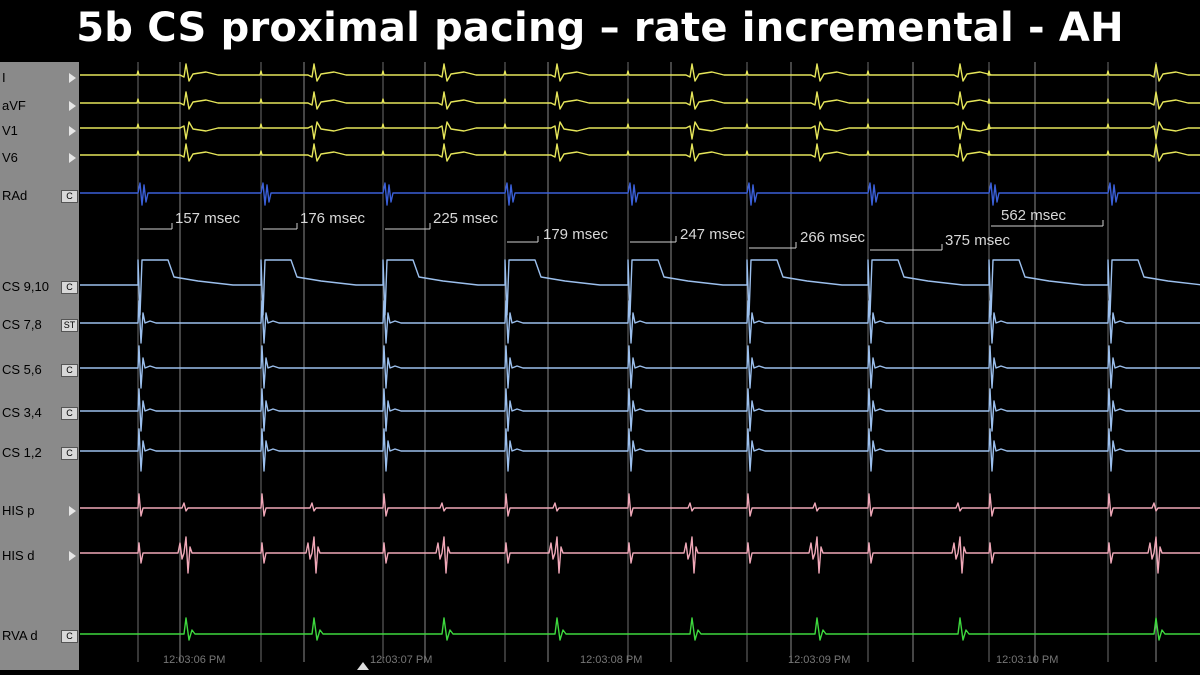  Describe the element at coordinates (69, 325) in the screenshot. I see `channel-config-button: ST` at that location.